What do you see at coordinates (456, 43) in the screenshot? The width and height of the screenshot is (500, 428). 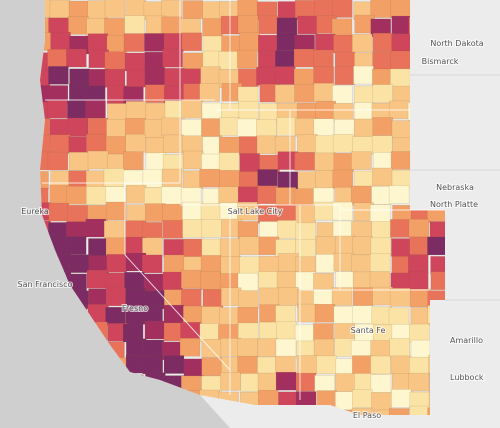 I see `place-label: North Dakota` at bounding box center [456, 43].